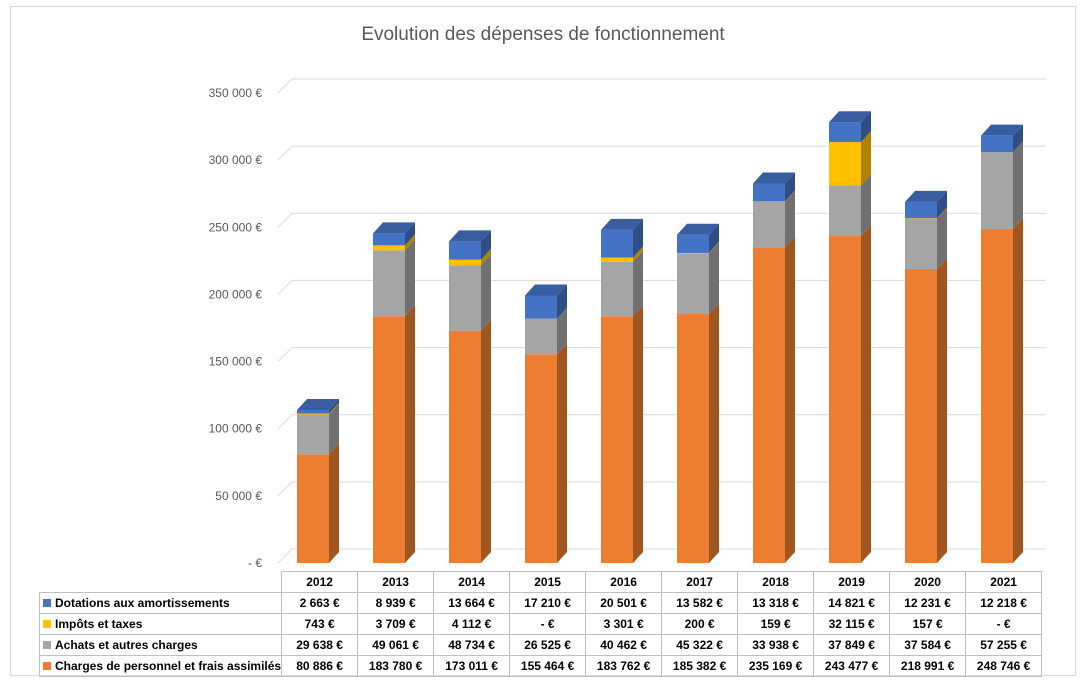 This screenshot has height=682, width=1086. Describe the element at coordinates (700, 666) in the screenshot. I see `table-value-cell: 185 382 €` at that location.